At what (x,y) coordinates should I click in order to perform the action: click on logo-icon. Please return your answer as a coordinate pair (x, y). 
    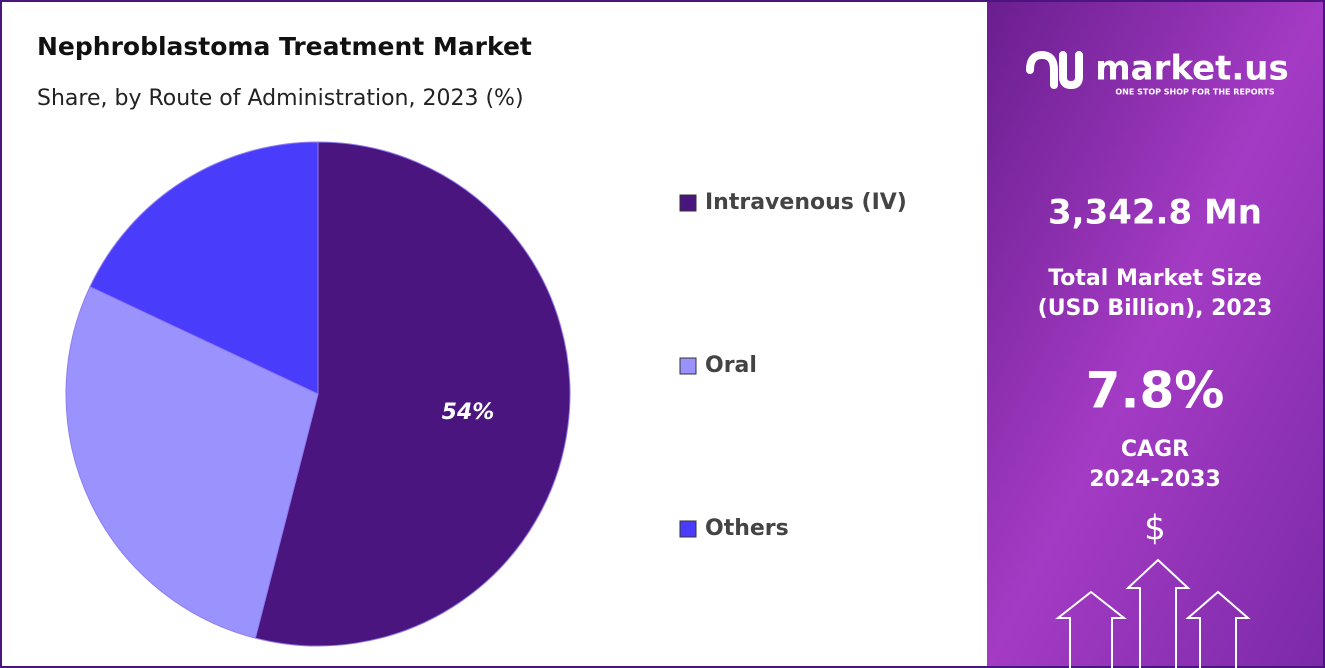
    Looking at the image, I should click on (1054, 70).